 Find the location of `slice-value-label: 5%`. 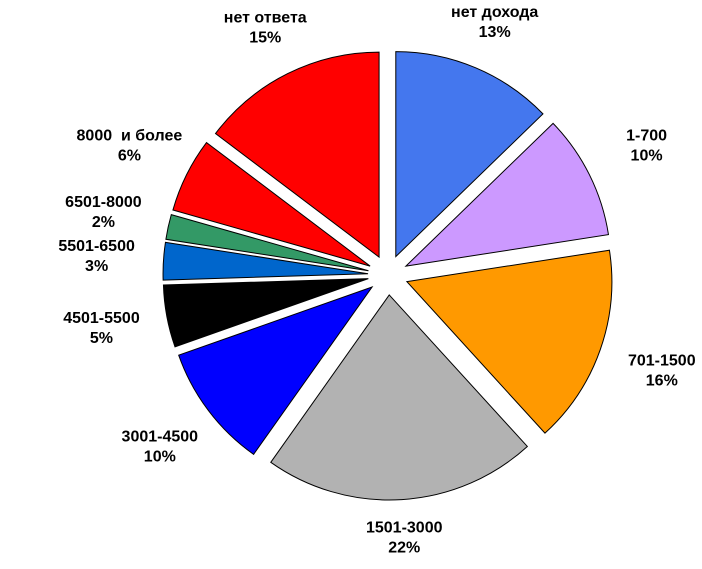

slice-value-label: 5% is located at coordinates (101, 338).